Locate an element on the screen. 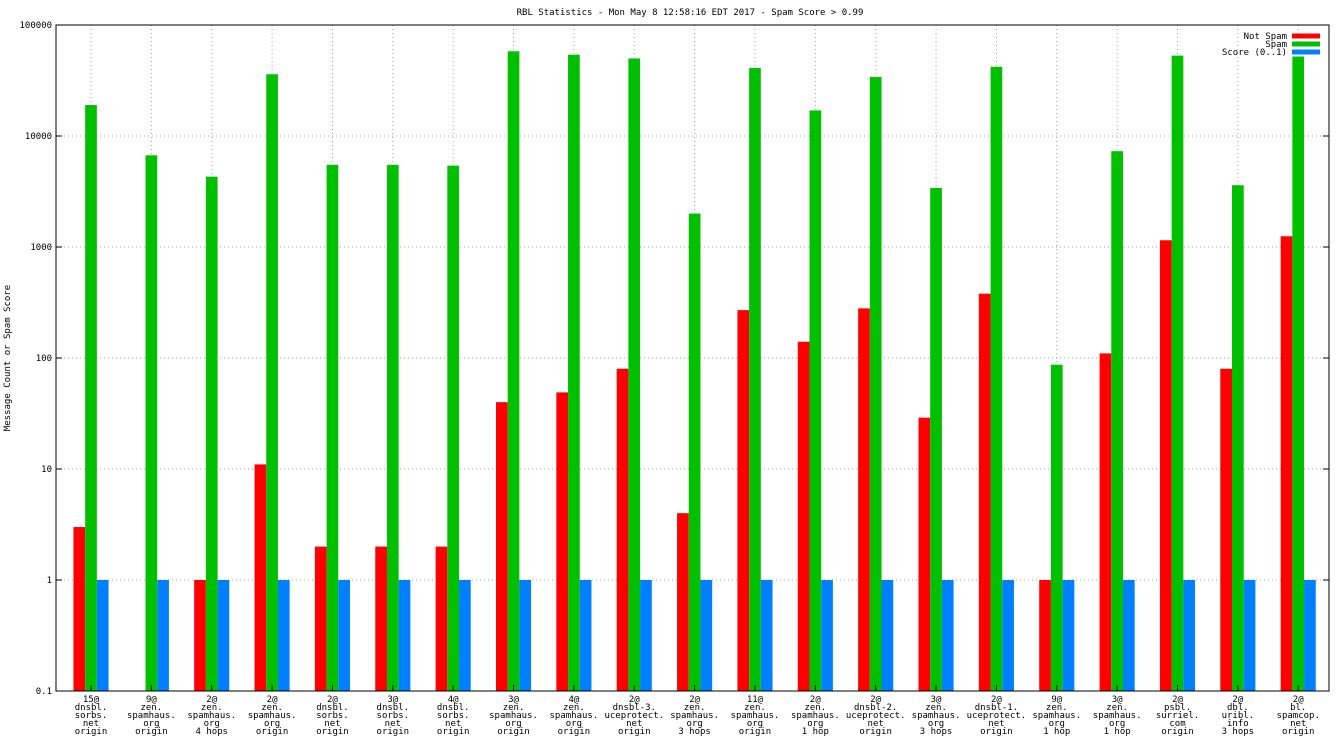 The width and height of the screenshot is (1344, 756). x-tick-label: dnsbl-3. is located at coordinates (634, 708).